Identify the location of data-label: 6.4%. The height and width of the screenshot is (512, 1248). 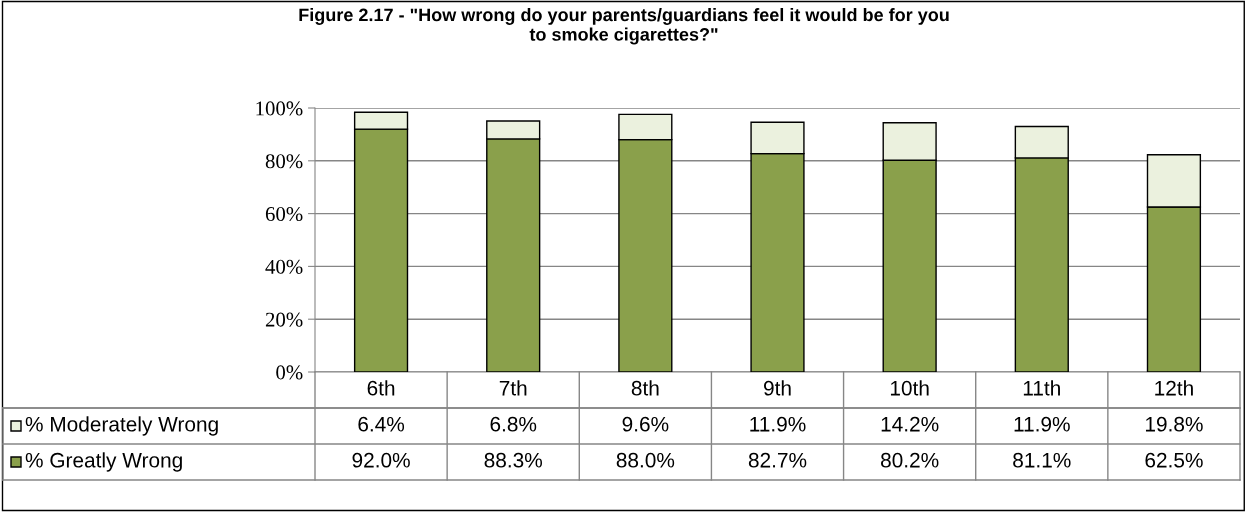
(381, 424).